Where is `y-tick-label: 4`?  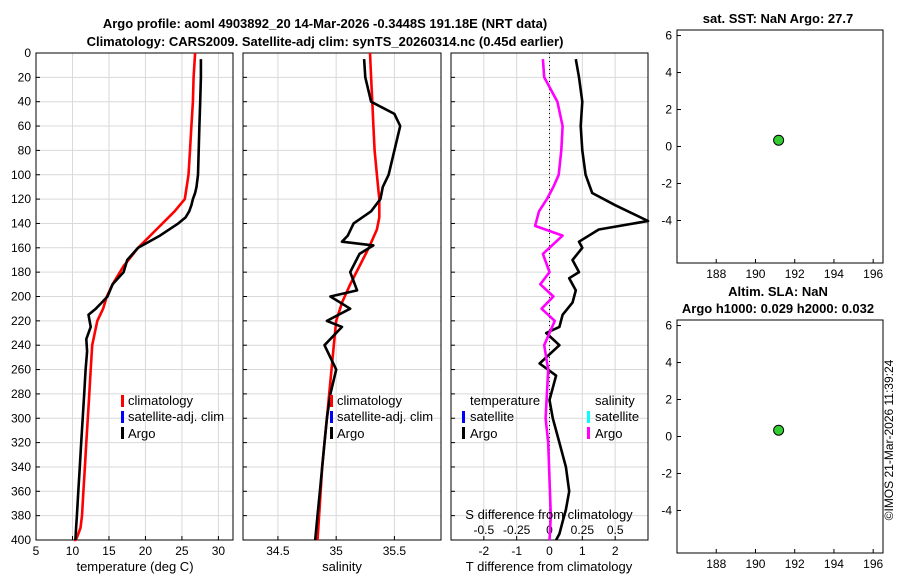 y-tick-label: 4 is located at coordinates (668, 73).